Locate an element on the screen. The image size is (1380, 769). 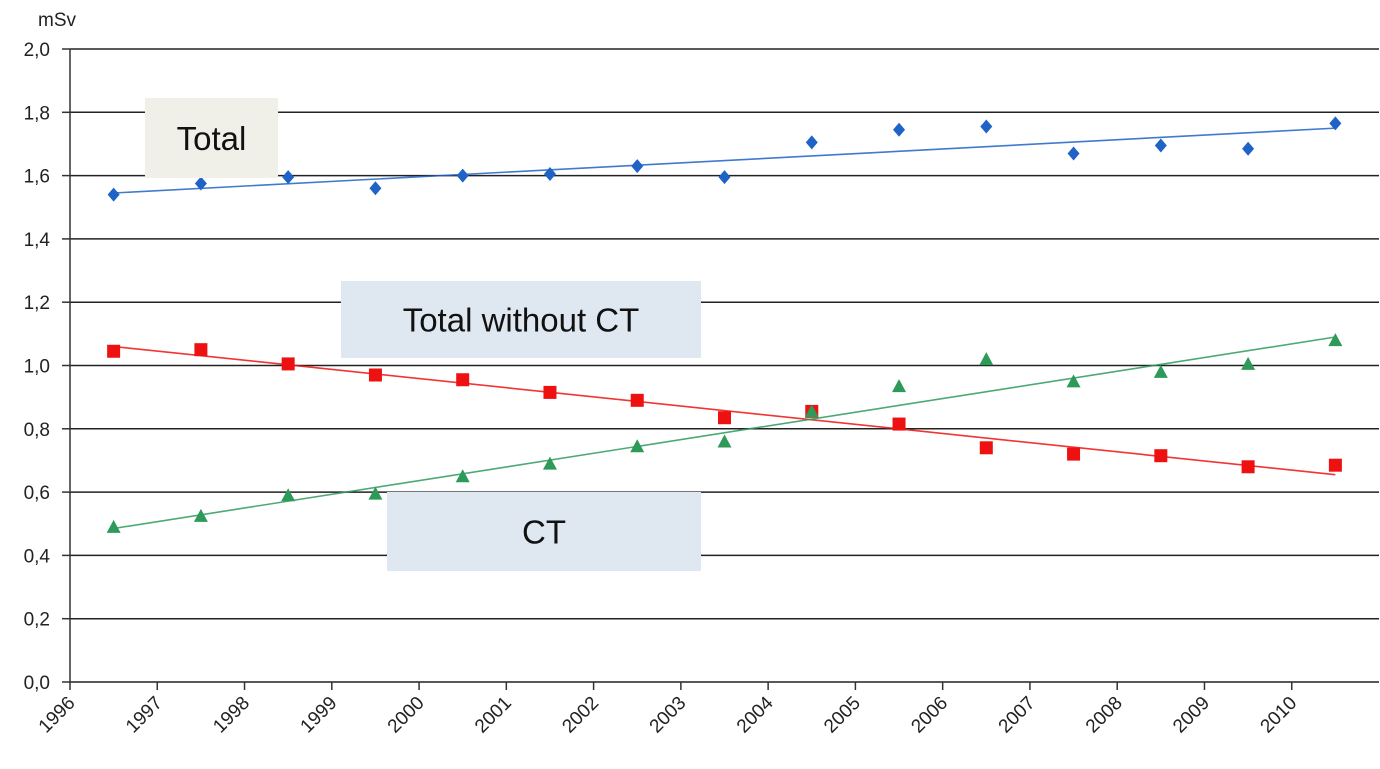
x-tick-label: 2009 is located at coordinates (1191, 715).